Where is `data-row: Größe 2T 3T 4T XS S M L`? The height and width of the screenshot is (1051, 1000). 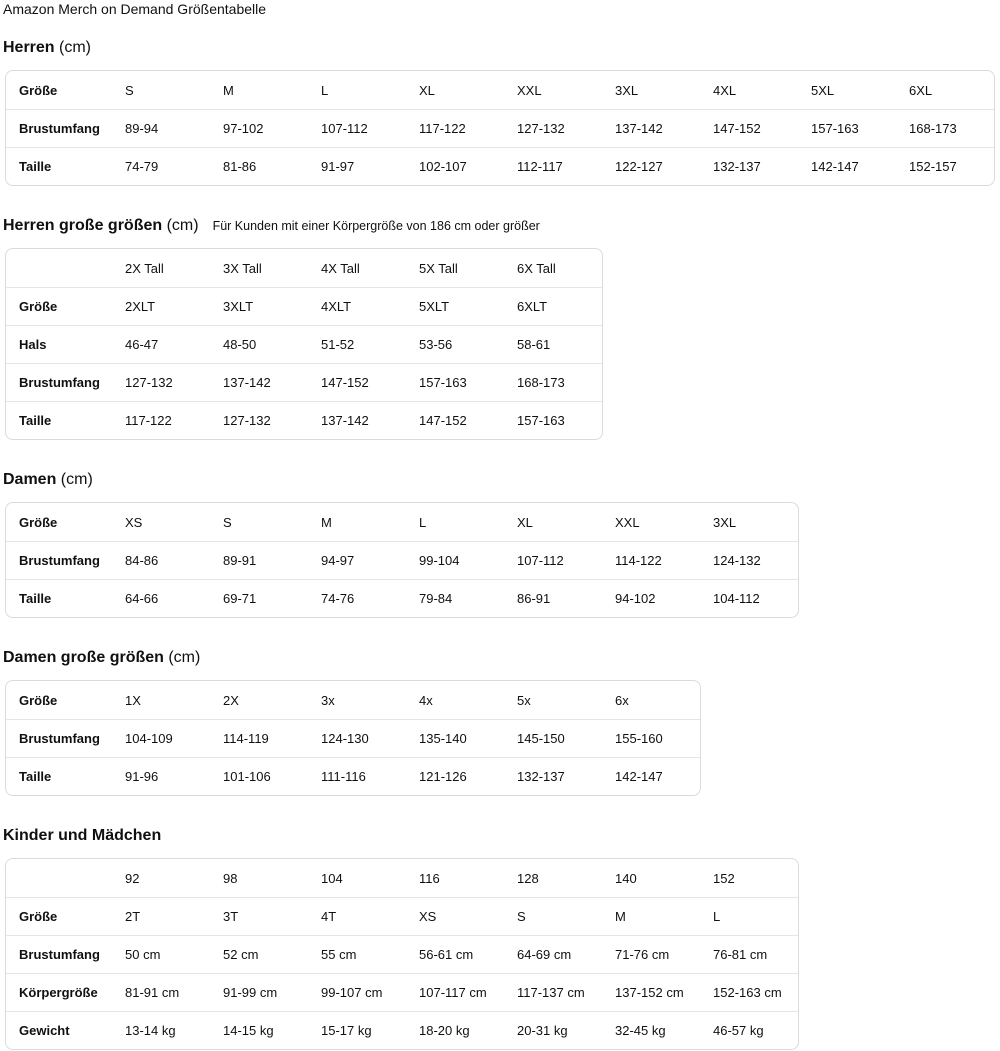 data-row: Größe 2T 3T 4T XS S M L is located at coordinates (402, 916).